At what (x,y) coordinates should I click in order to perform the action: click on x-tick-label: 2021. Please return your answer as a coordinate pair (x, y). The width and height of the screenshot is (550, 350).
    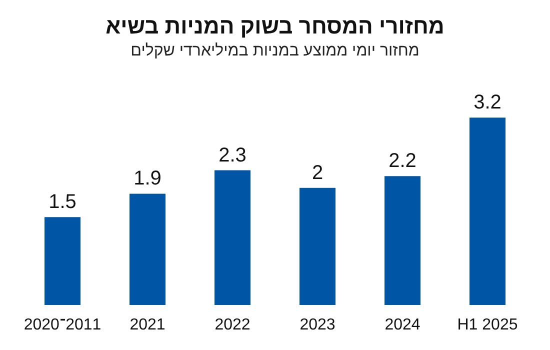
    Looking at the image, I should click on (148, 325).